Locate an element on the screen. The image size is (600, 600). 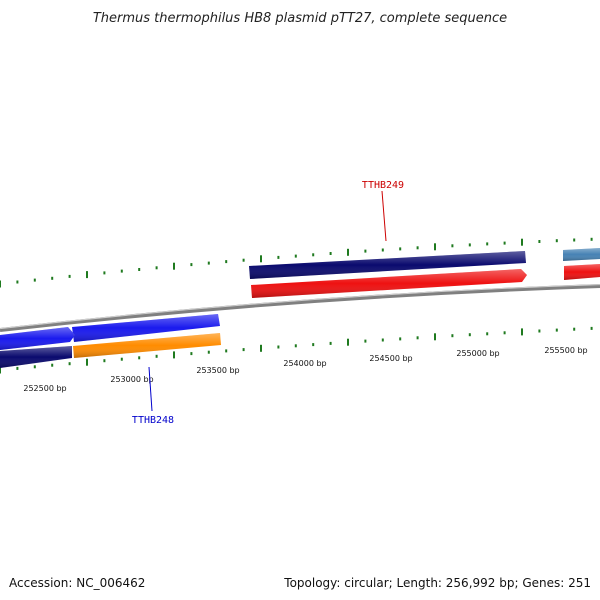
tick-label: 254500 bp is located at coordinates (390, 358).